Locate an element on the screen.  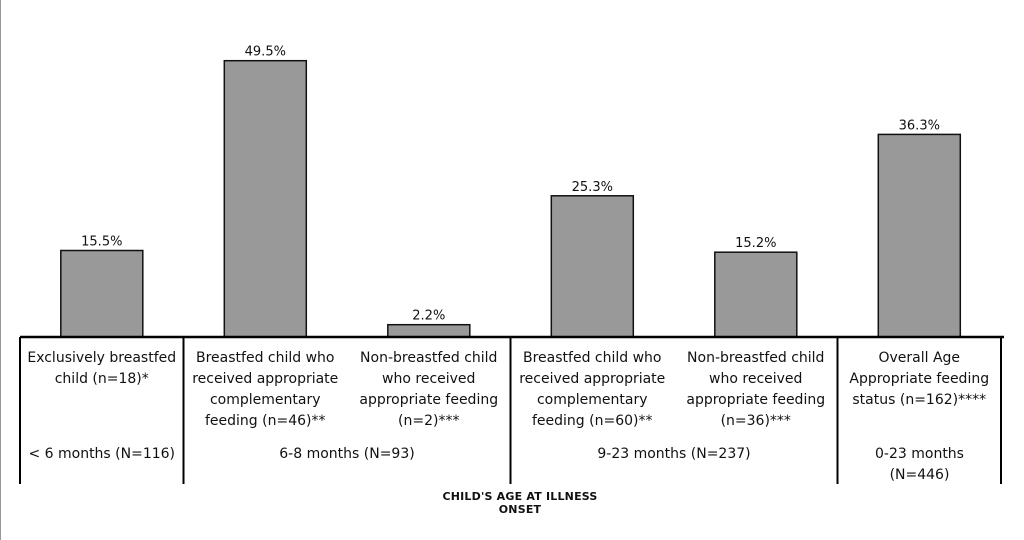
data-label-6: 36.3% is located at coordinates (919, 125).